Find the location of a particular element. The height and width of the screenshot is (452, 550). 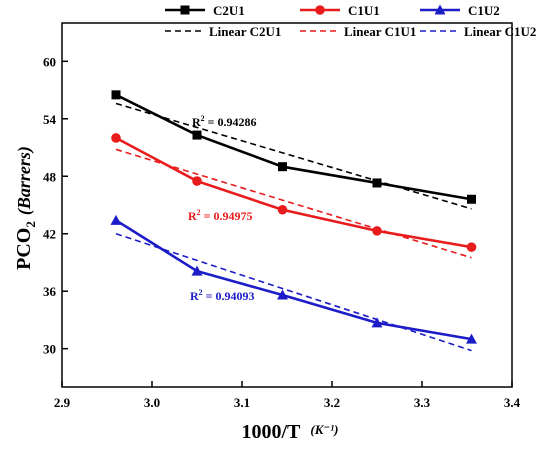

legend-marker-c1u1 is located at coordinates (320, 10).